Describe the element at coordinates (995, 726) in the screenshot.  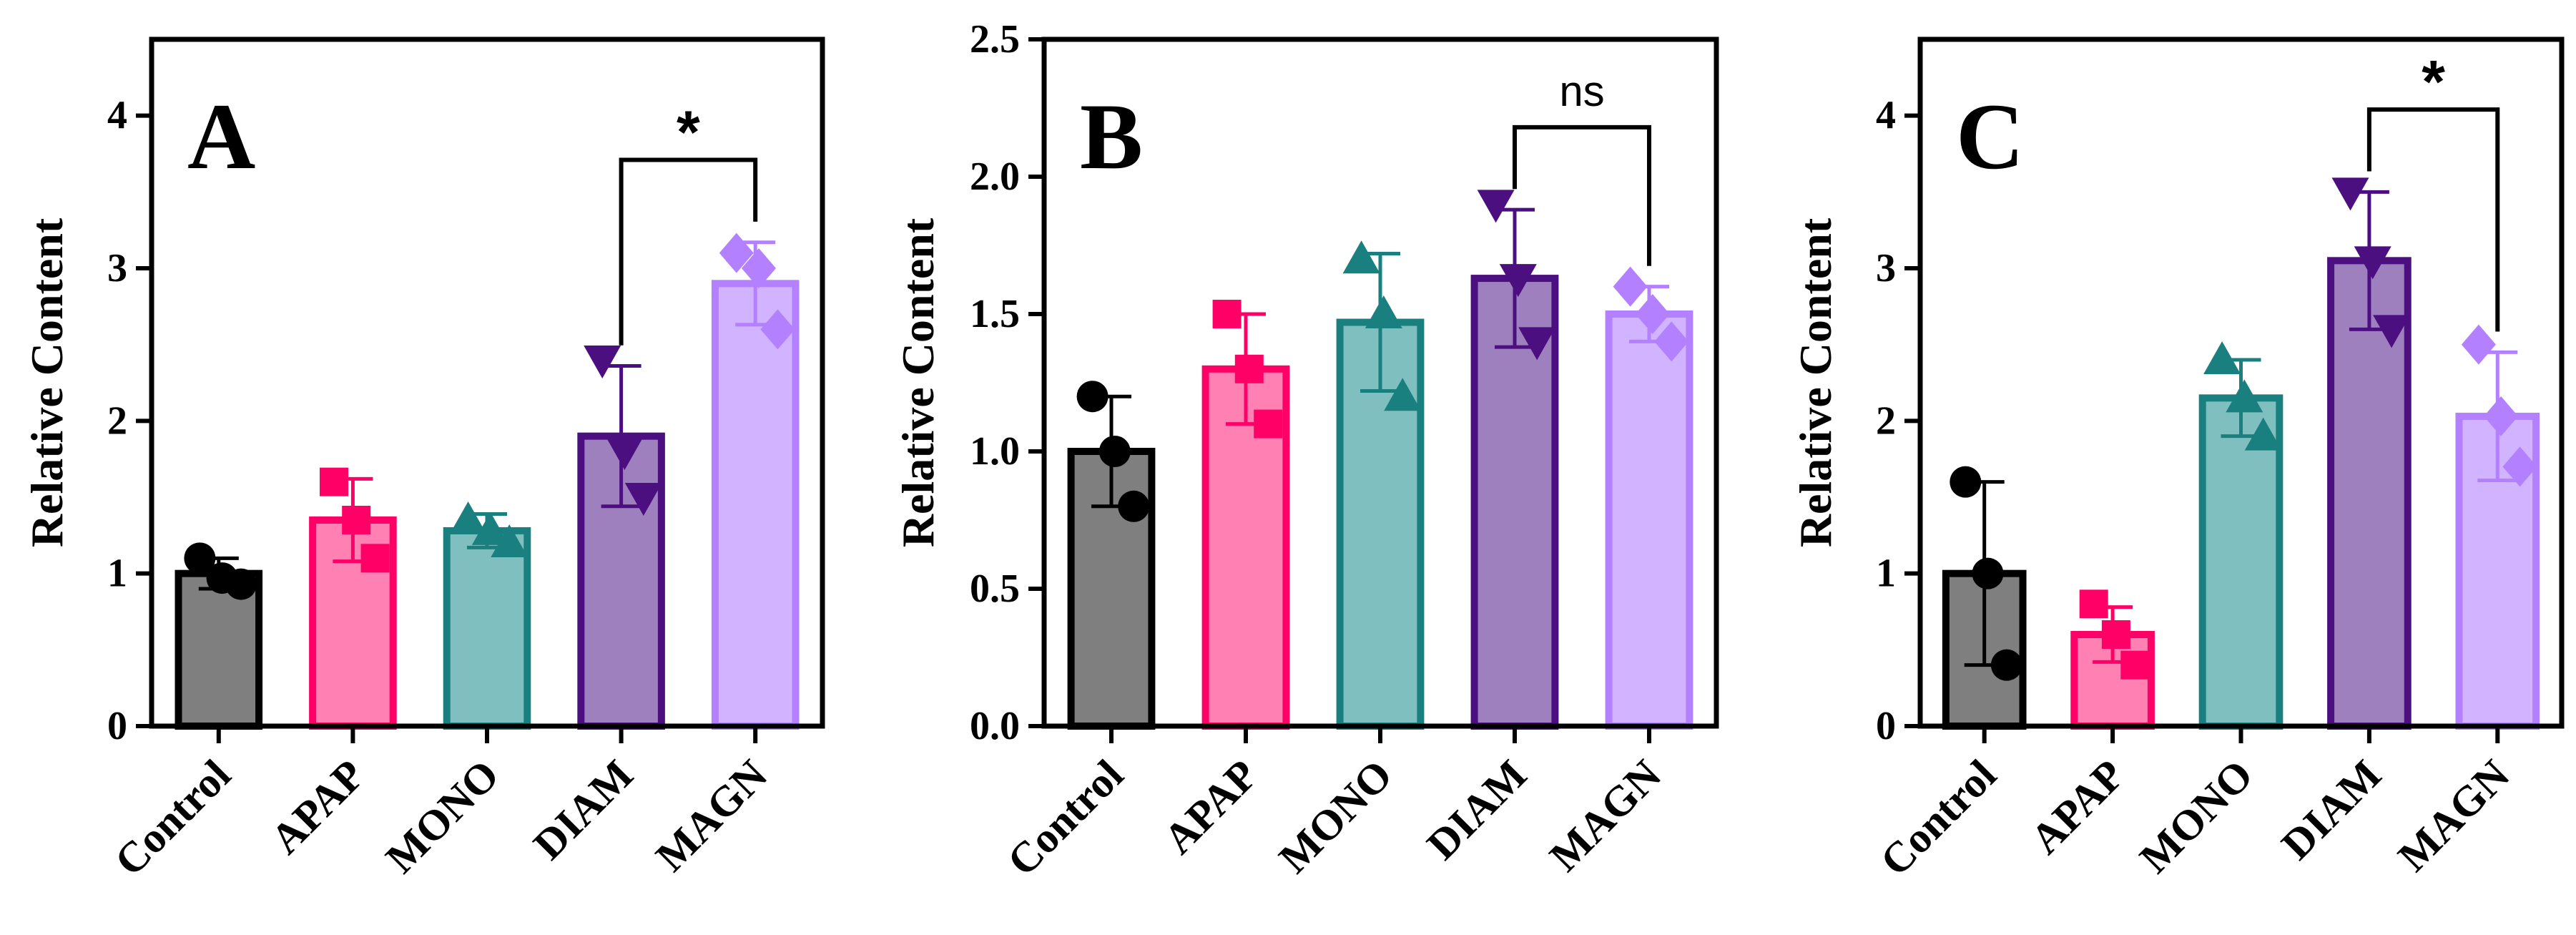
I see `y-tick-label: 0.0` at that location.